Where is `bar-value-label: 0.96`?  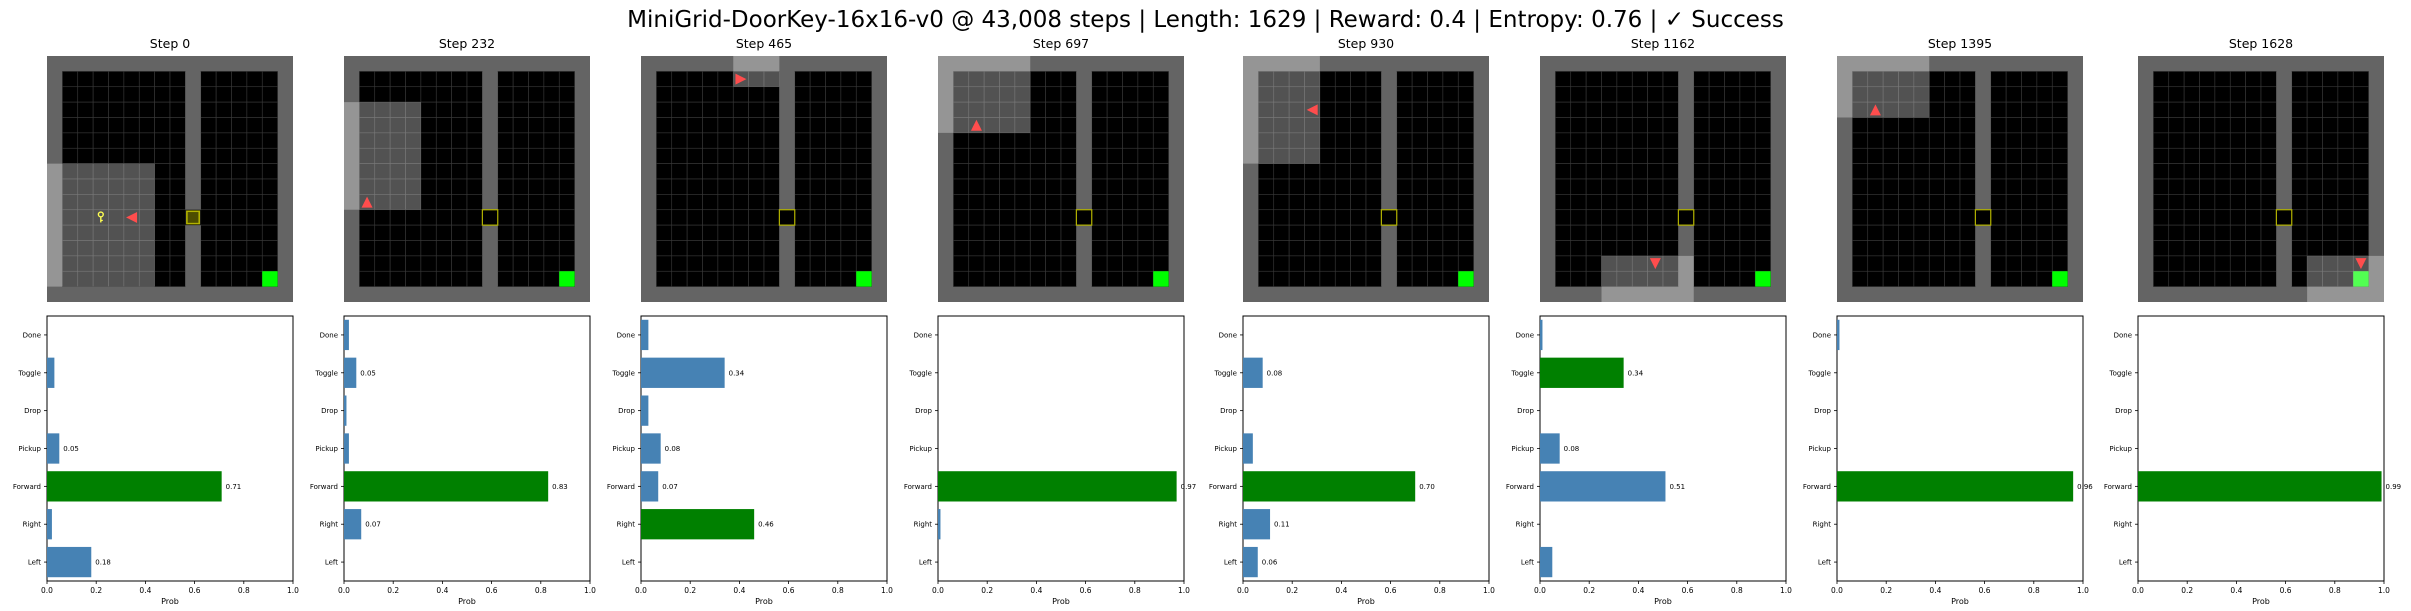 bar-value-label: 0.96 is located at coordinates (2085, 487).